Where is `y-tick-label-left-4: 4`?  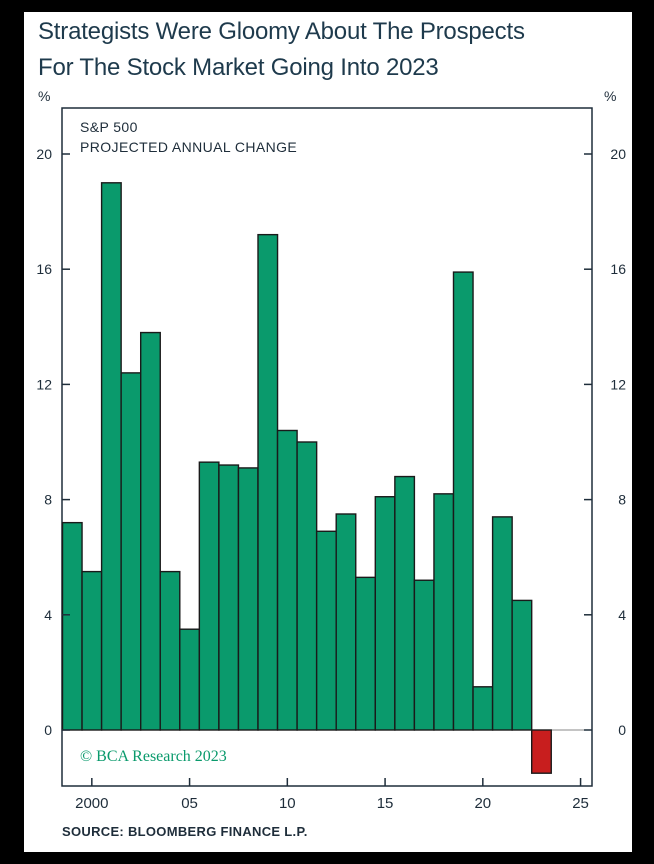 y-tick-label-left-4: 4 is located at coordinates (48, 615).